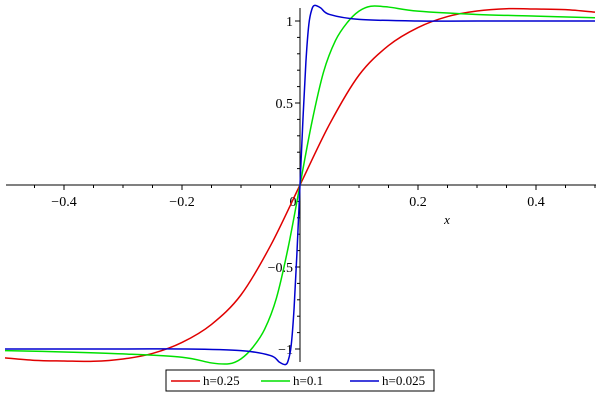 Image resolution: width=600 pixels, height=400 pixels. I want to click on legend-box, so click(300, 380).